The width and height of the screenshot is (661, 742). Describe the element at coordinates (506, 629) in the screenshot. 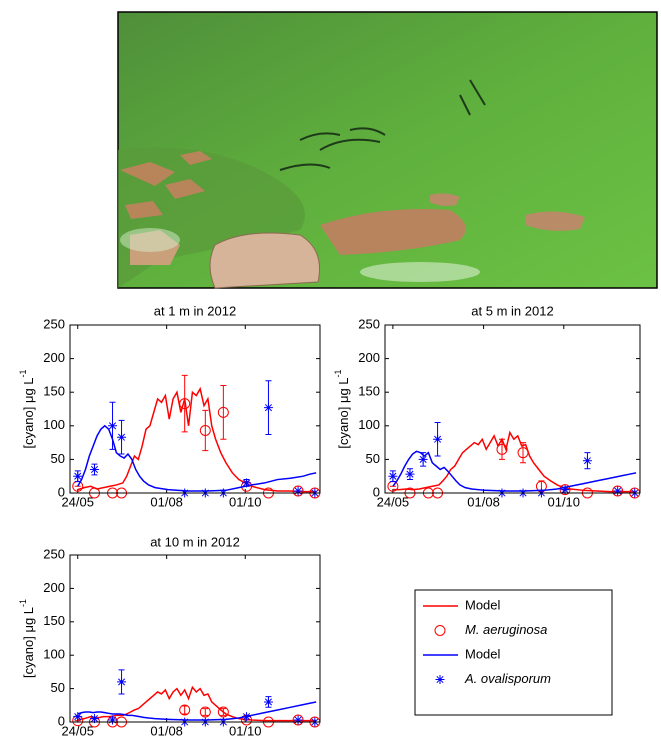

I see `legend-label: M. aeruginosa` at that location.